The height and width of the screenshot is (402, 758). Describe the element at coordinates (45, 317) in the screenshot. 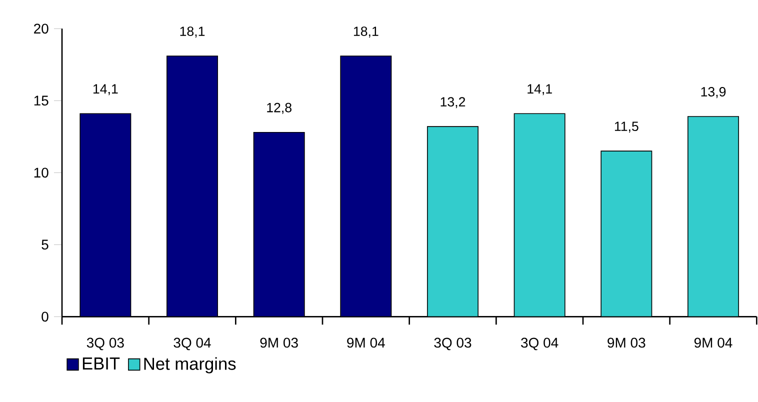

I see `y-tick-label: 0` at that location.